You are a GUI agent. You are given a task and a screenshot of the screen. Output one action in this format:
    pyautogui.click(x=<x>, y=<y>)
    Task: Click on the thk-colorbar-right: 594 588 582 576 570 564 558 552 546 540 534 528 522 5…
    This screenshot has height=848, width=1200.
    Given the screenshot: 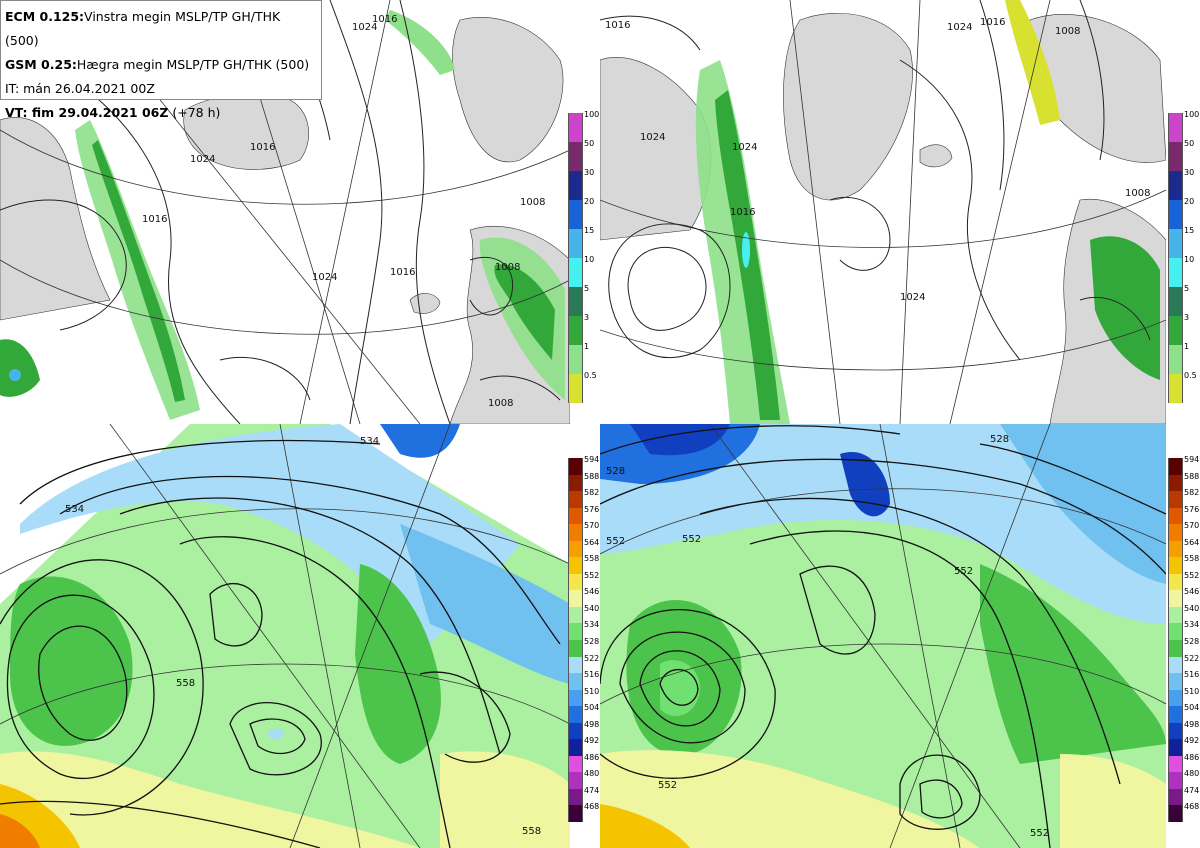 What is the action you would take?
    pyautogui.click(x=1184, y=638)
    